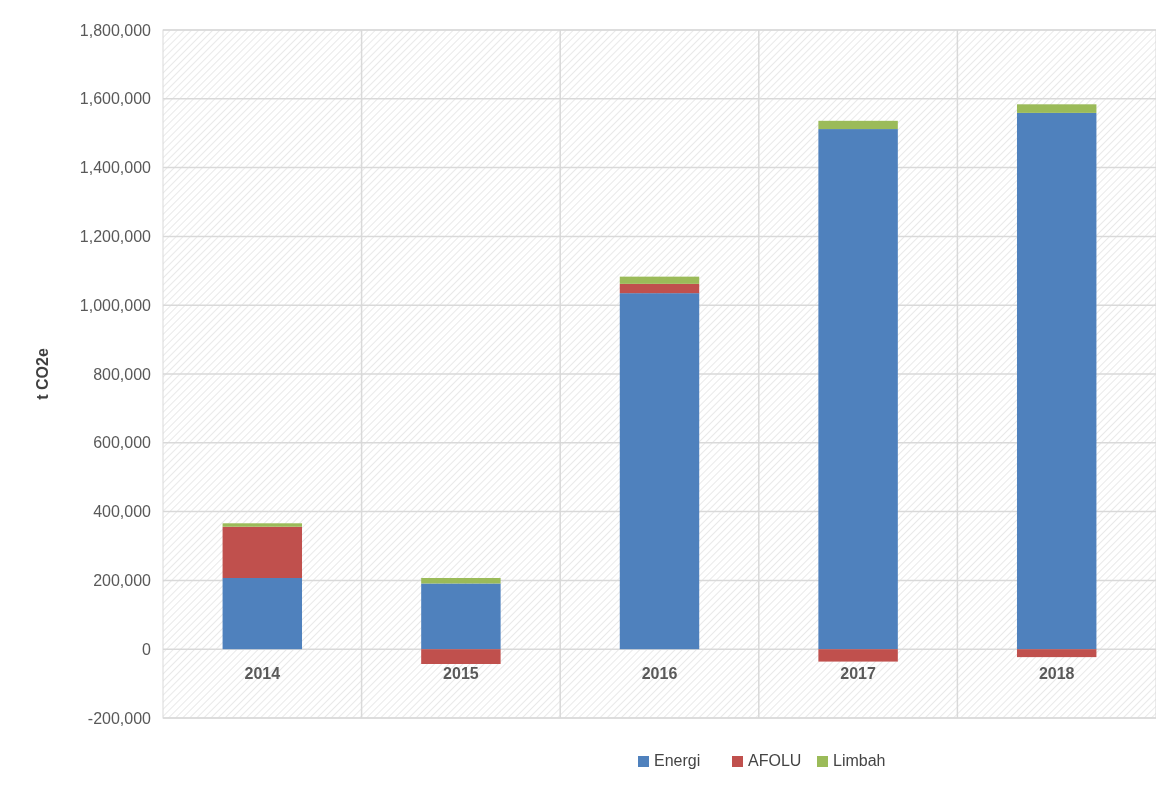 This screenshot has width=1156, height=787. I want to click on y-tick-label: -200,000, so click(119, 718).